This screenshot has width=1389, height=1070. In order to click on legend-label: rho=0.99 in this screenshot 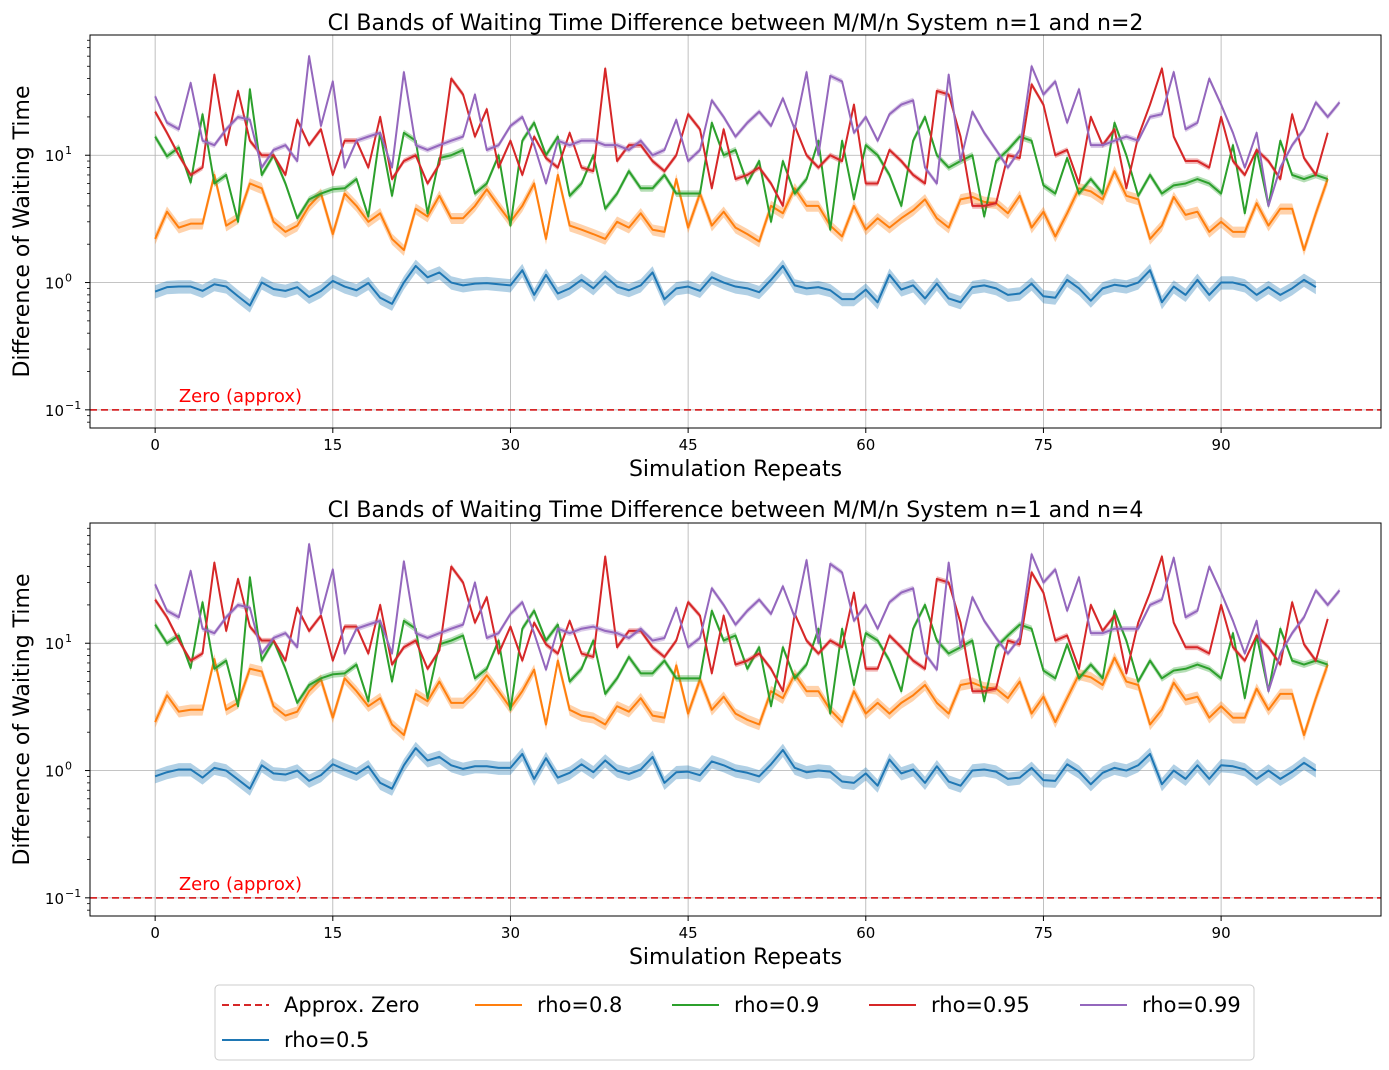, I will do `click(1191, 1005)`.